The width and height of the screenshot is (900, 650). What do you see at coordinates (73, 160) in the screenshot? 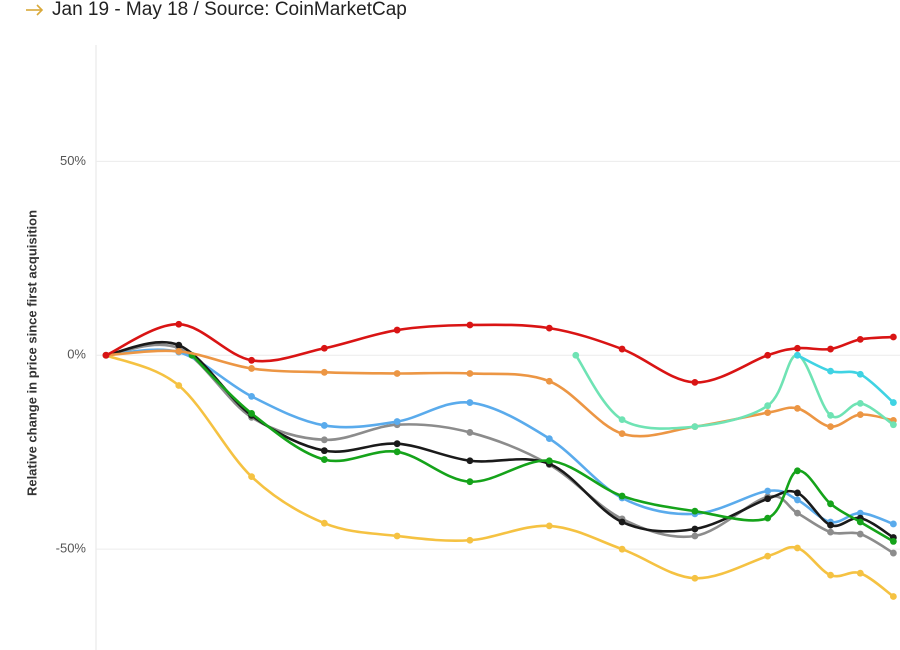
I see `y-tick-label: 50%` at bounding box center [73, 160].